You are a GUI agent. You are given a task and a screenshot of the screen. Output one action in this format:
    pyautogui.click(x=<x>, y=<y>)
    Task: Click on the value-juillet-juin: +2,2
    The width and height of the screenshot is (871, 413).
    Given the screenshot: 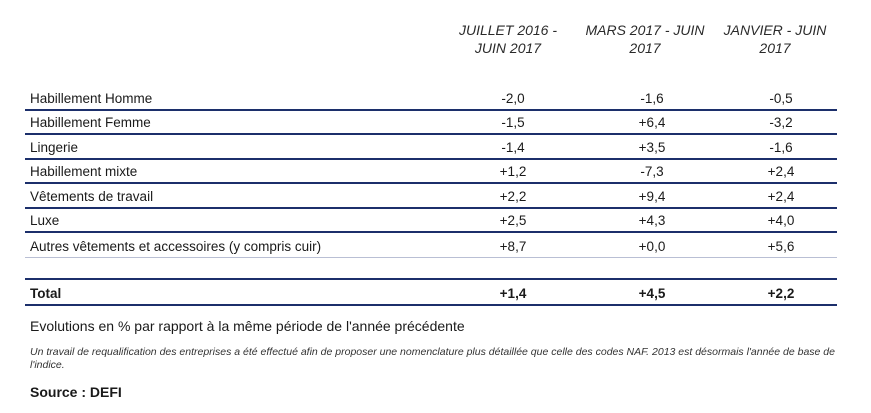 What is the action you would take?
    pyautogui.click(x=513, y=196)
    